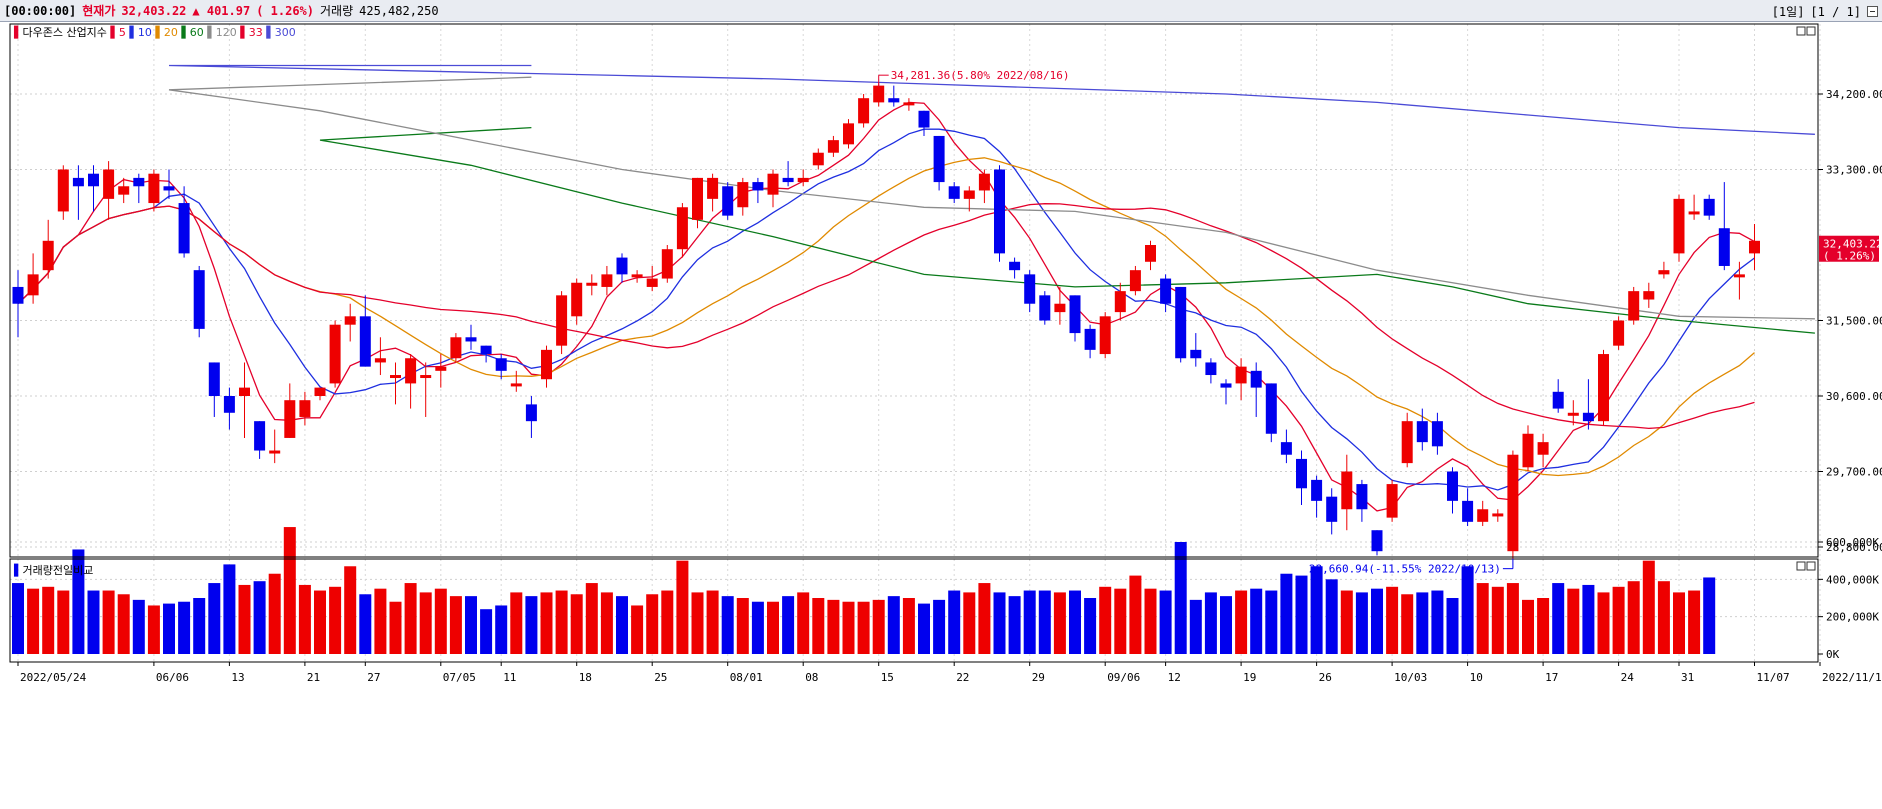 The width and height of the screenshot is (1882, 809). Describe the element at coordinates (1249, 677) in the screenshot. I see `x-tick-label: 19` at that location.